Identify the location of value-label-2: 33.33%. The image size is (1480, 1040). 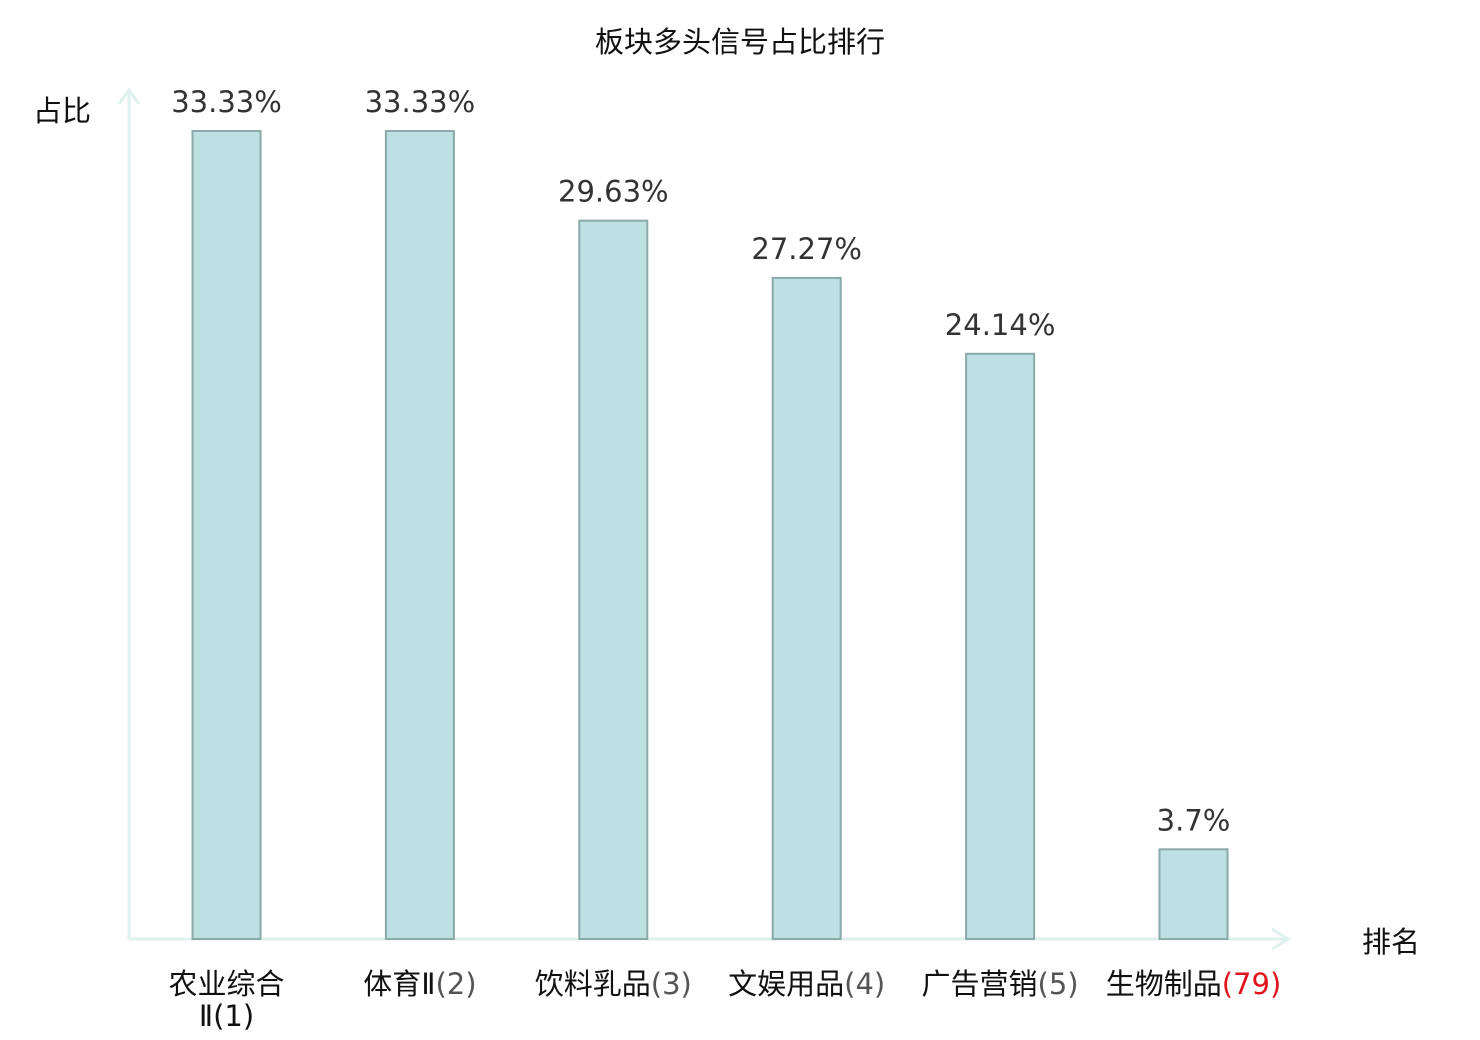
(420, 102).